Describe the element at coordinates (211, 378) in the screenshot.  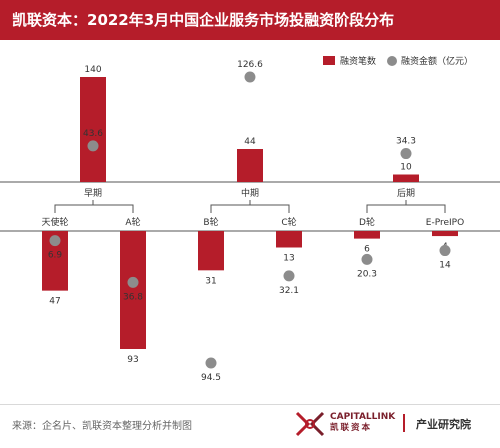
I see `dot-round-amount-label: 94.5` at that location.